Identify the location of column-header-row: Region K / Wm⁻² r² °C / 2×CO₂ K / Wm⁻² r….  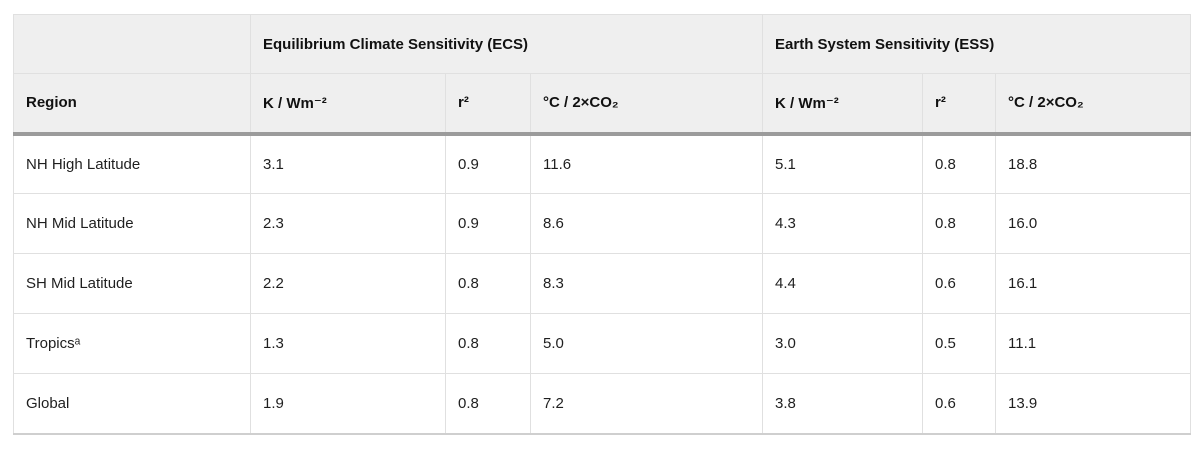
(602, 104).